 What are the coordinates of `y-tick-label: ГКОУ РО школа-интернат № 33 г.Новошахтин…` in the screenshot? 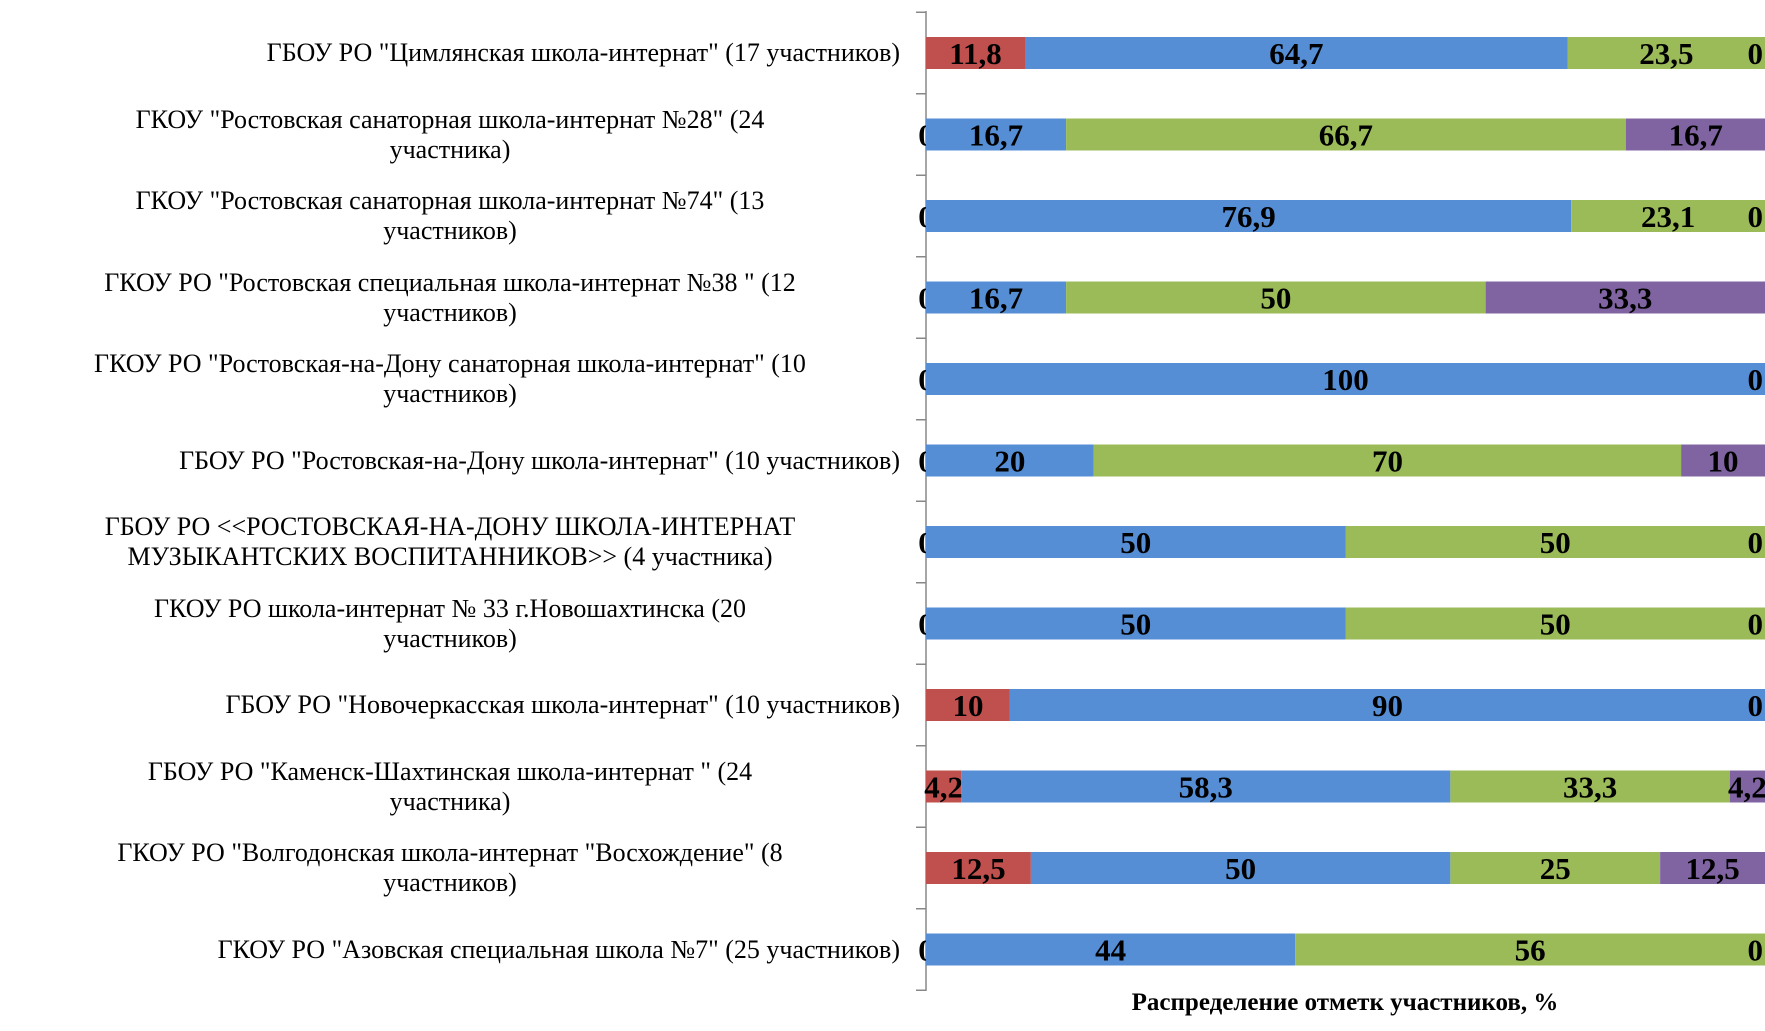 It's located at (450, 623).